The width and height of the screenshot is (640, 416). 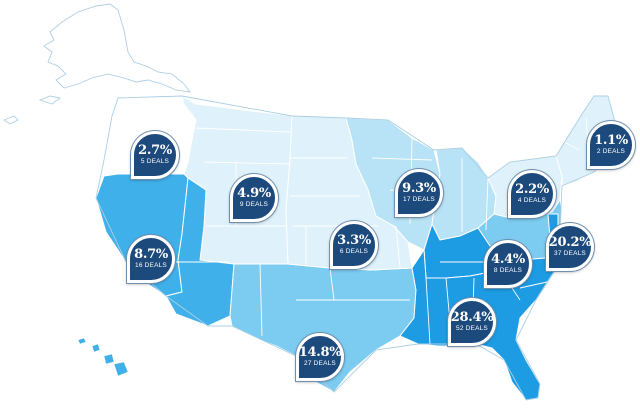 What do you see at coordinates (532, 189) in the screenshot?
I see `badge-percent: 2.2%` at bounding box center [532, 189].